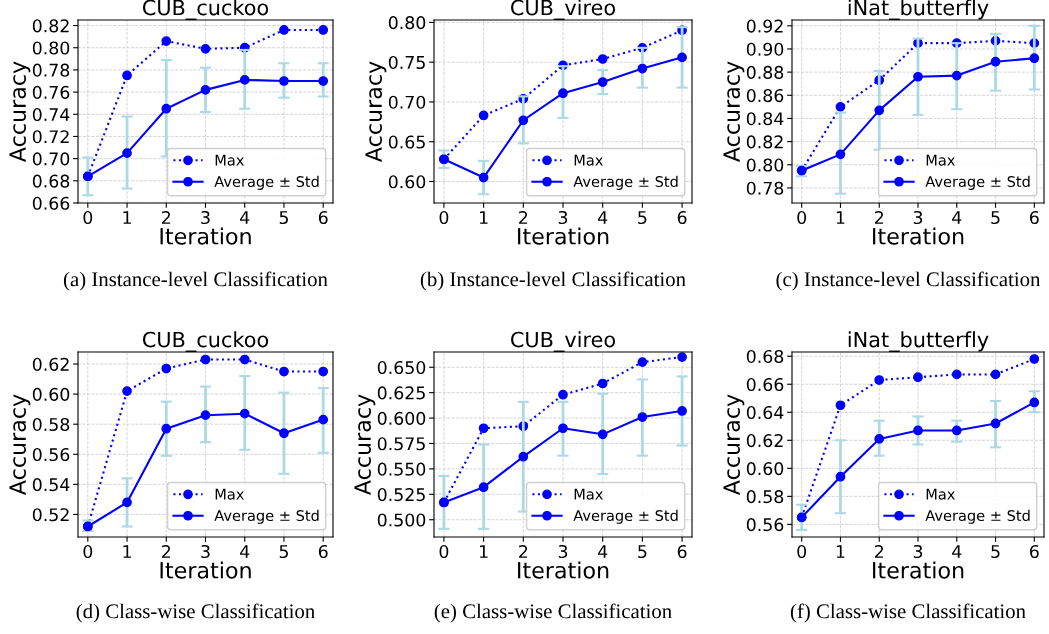 The width and height of the screenshot is (1049, 634). I want to click on chart-title: CUB_cuckoo, so click(205, 10).